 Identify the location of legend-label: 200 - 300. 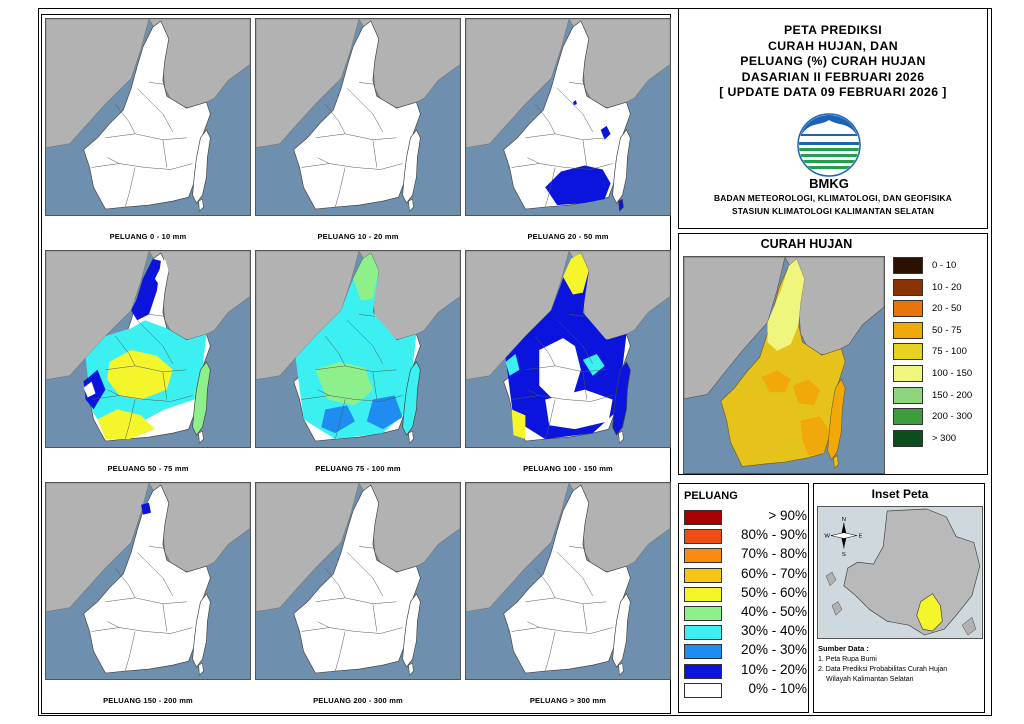
(952, 417).